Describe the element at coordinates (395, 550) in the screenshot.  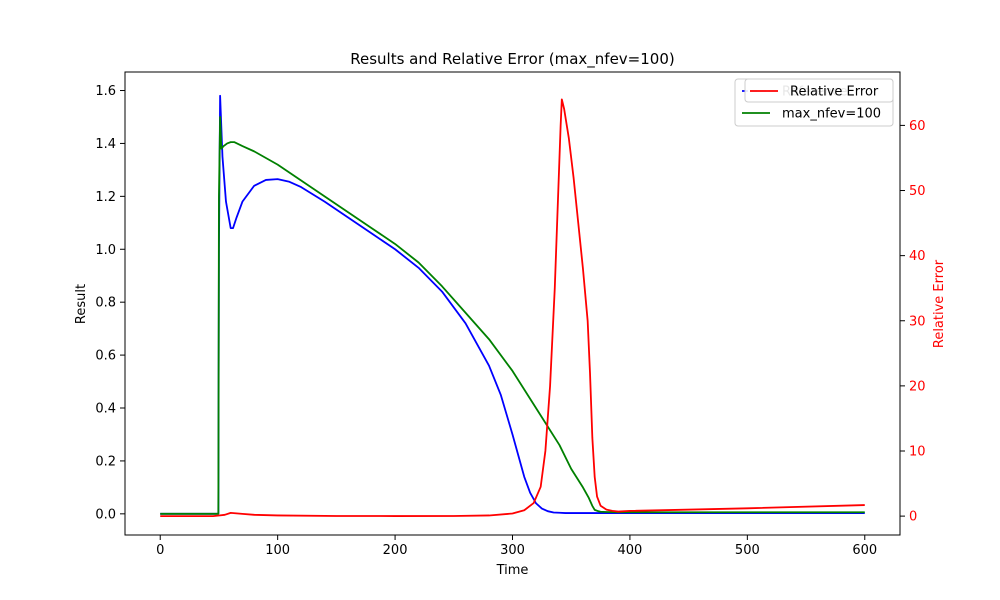
I see `x-tick-label: 200` at that location.